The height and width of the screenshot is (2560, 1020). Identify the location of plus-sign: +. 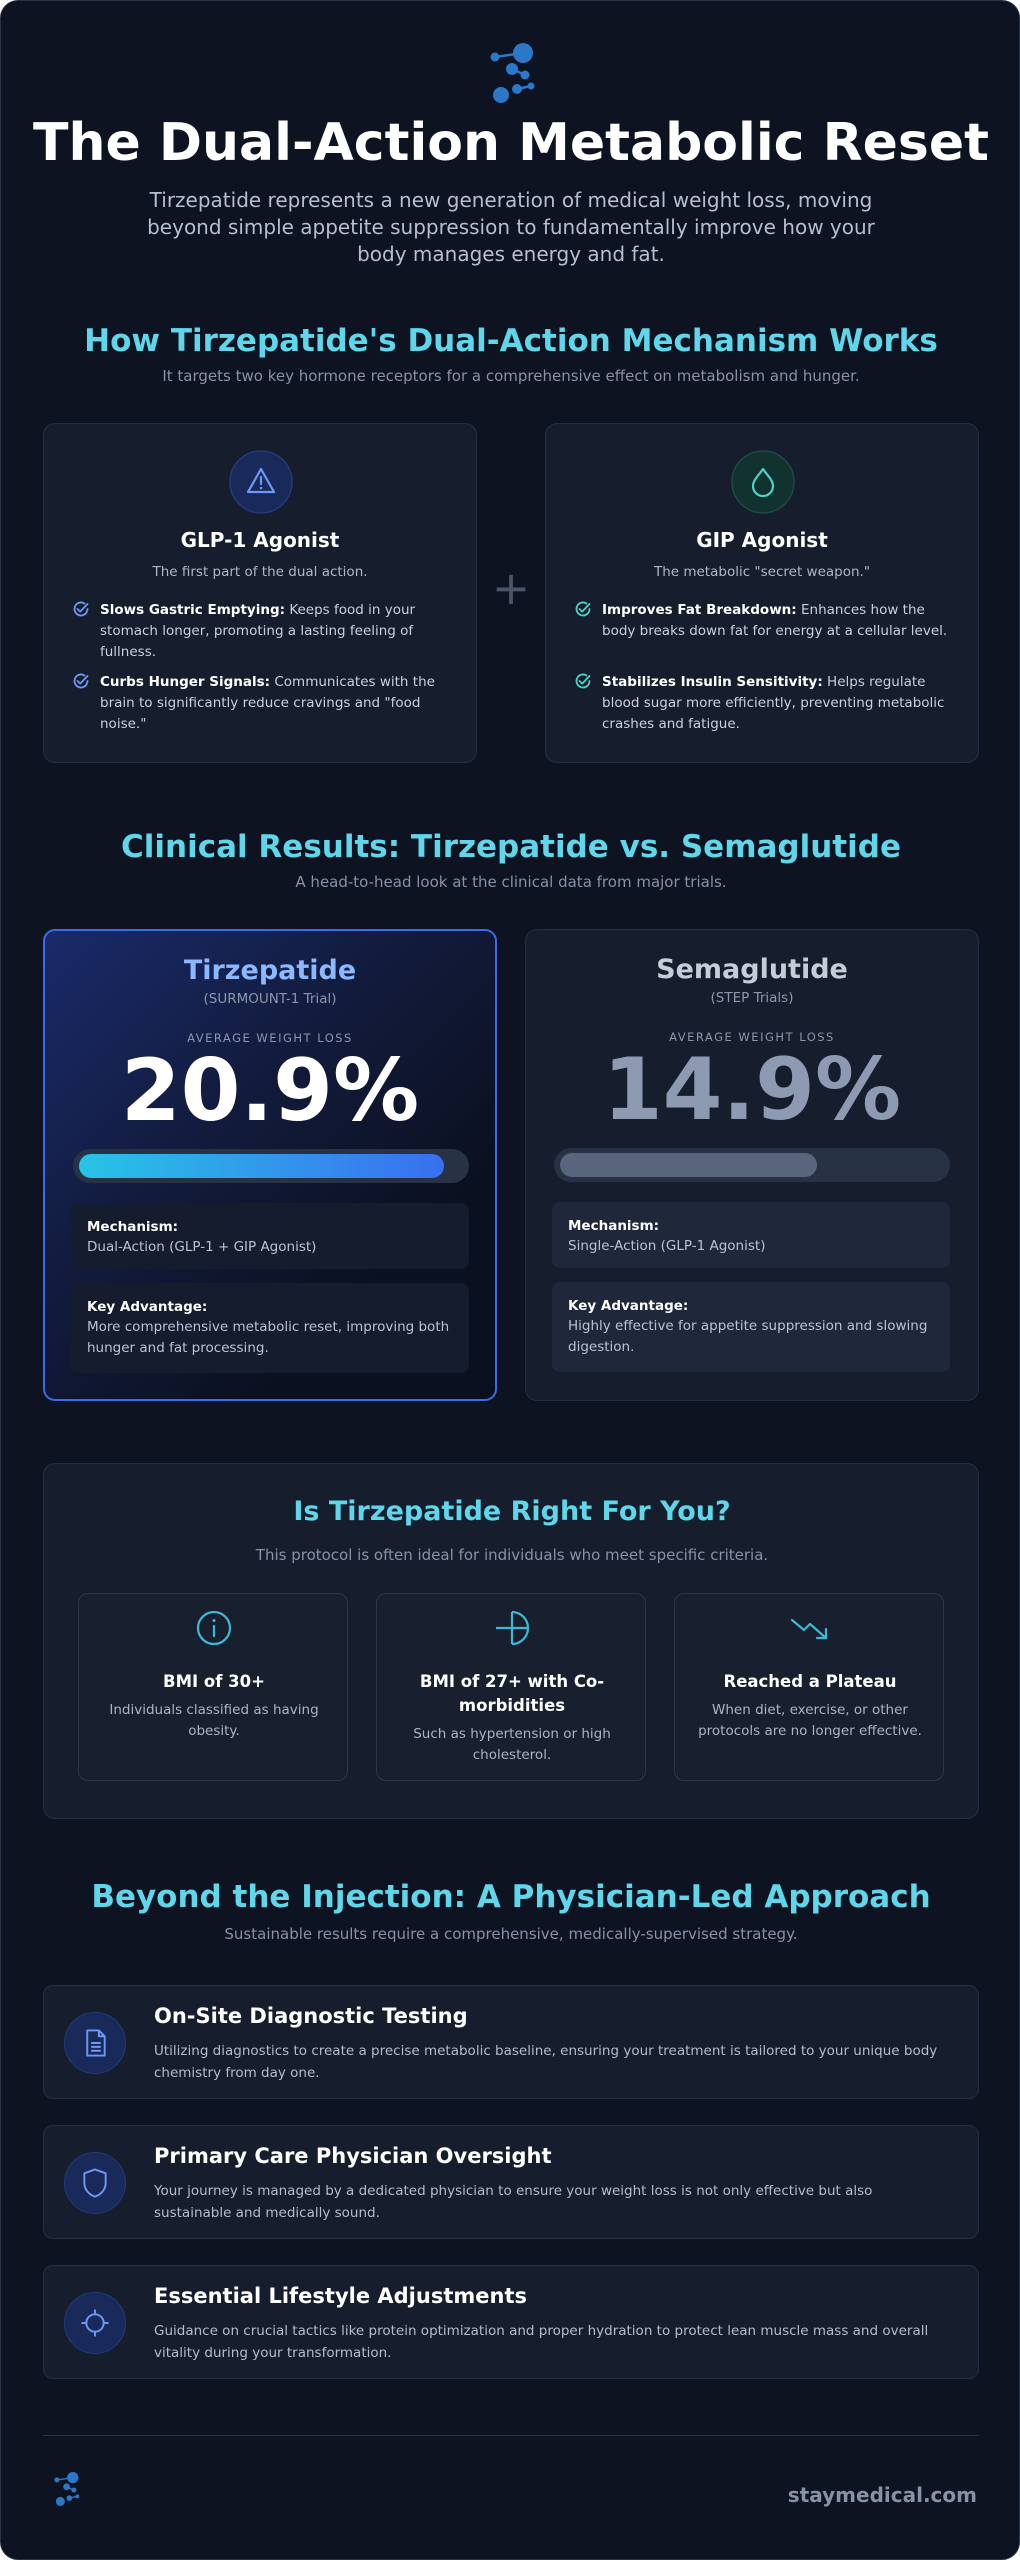
(511, 588).